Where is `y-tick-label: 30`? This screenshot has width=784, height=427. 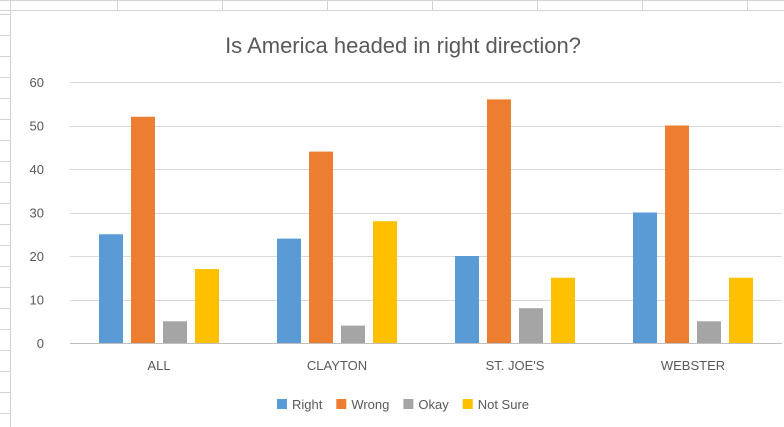
y-tick-label: 30 is located at coordinates (37, 213).